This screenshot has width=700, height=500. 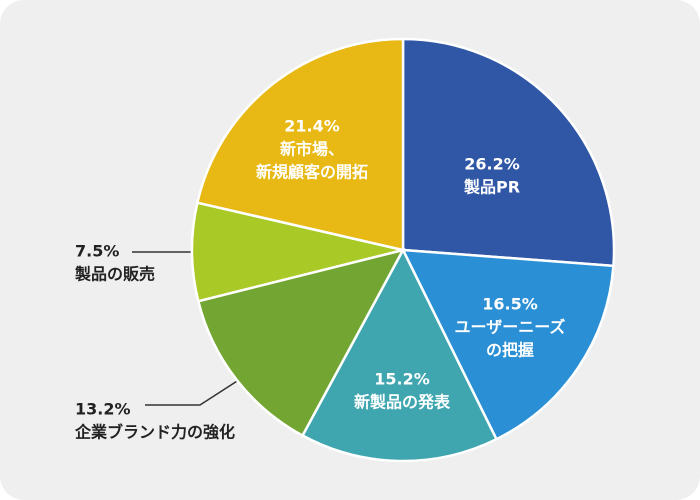 I want to click on category-label: 新市場、, so click(x=312, y=149).